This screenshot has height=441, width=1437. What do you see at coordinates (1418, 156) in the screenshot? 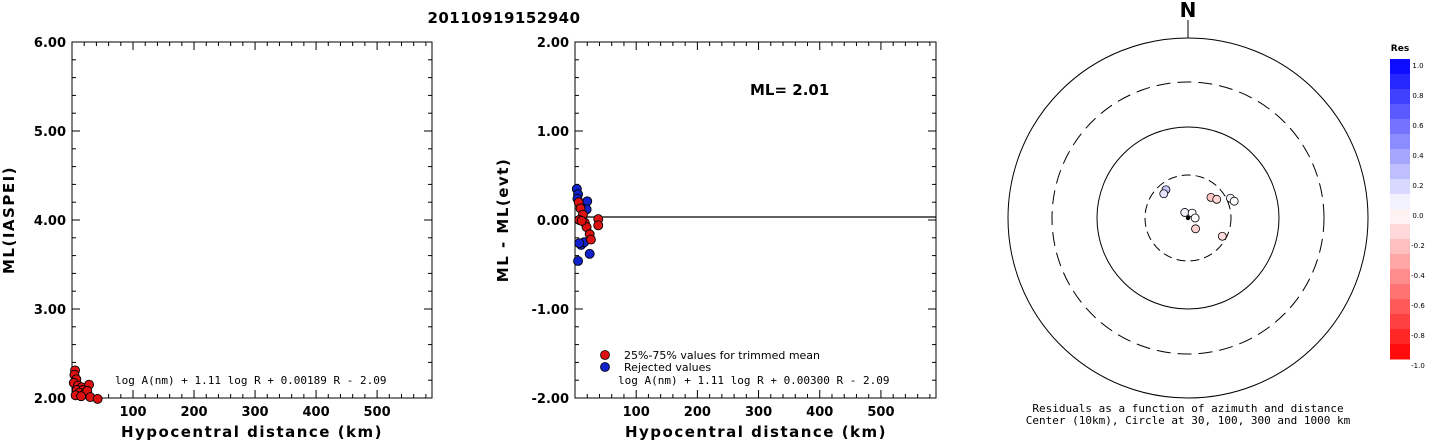
I see `colorbar-tick-label: 0.4` at bounding box center [1418, 156].